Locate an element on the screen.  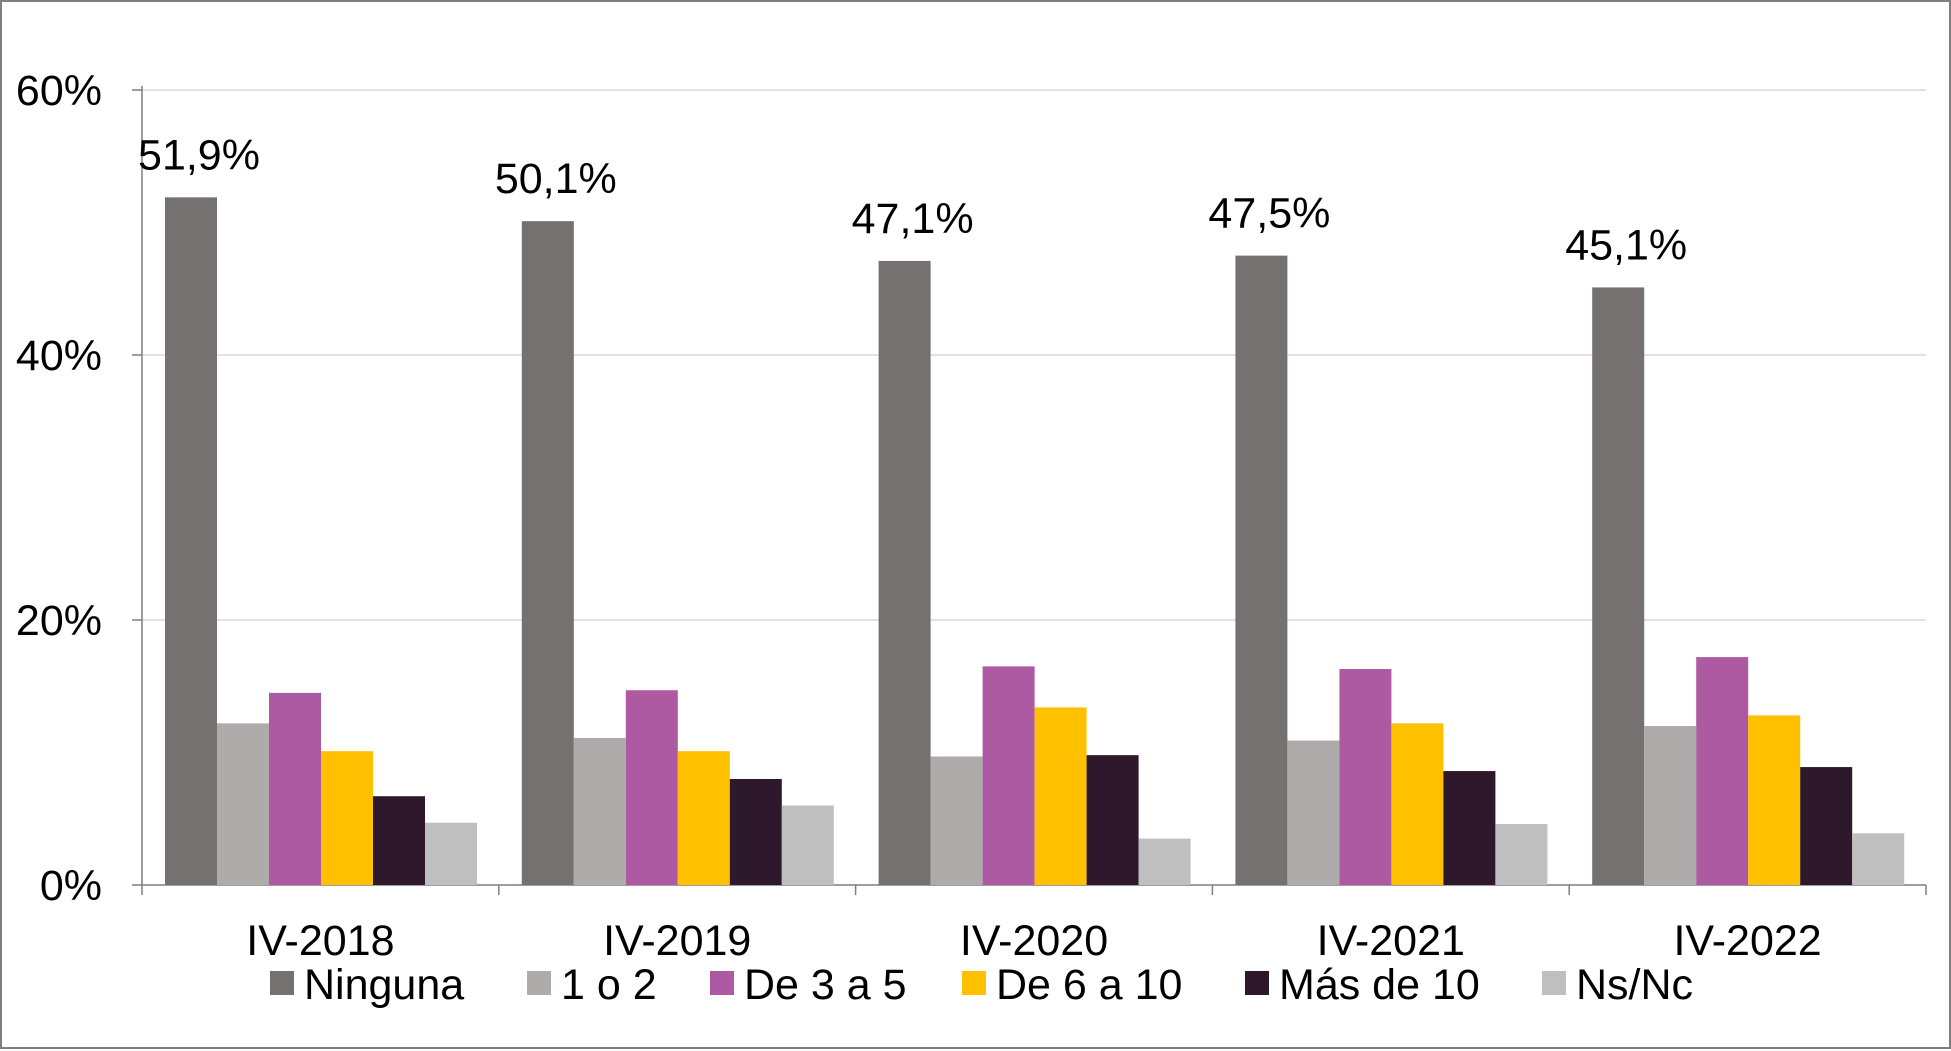
x-tick-label: IV-2021 is located at coordinates (1391, 941).